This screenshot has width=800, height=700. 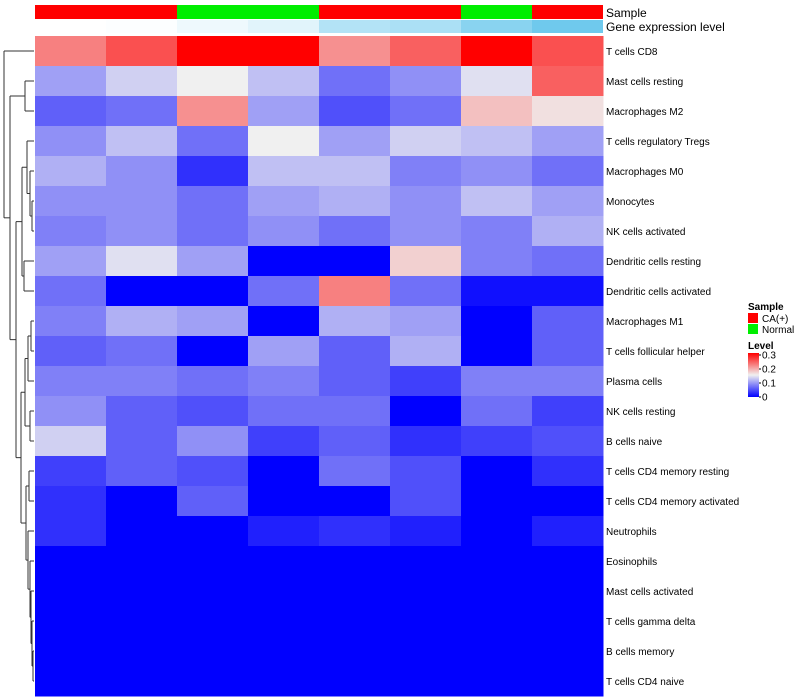 I want to click on legend-color-bar, so click(x=753, y=375).